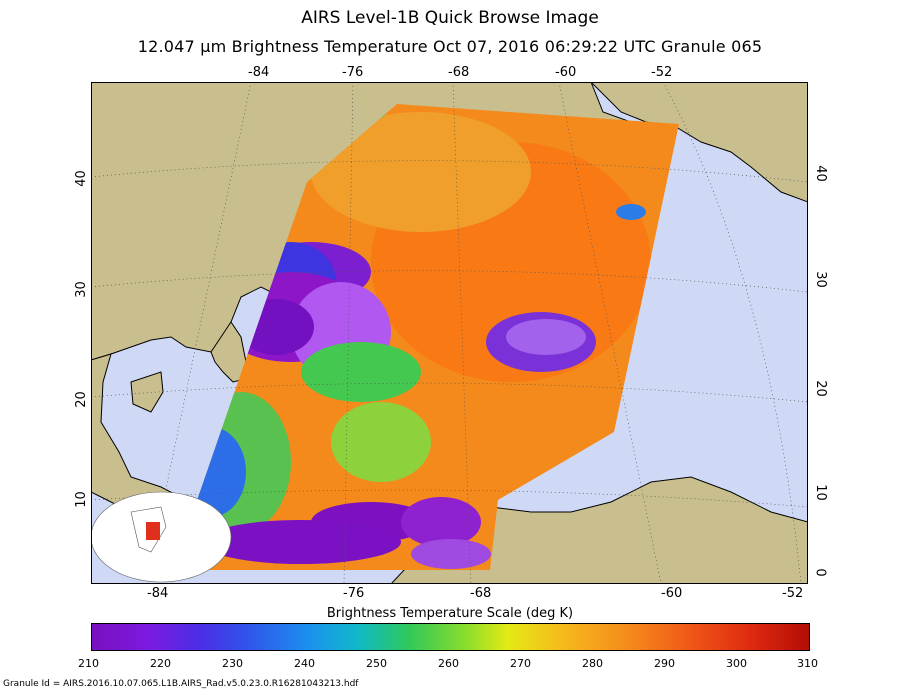  I want to click on bottom-lon-tick: -76, so click(354, 593).